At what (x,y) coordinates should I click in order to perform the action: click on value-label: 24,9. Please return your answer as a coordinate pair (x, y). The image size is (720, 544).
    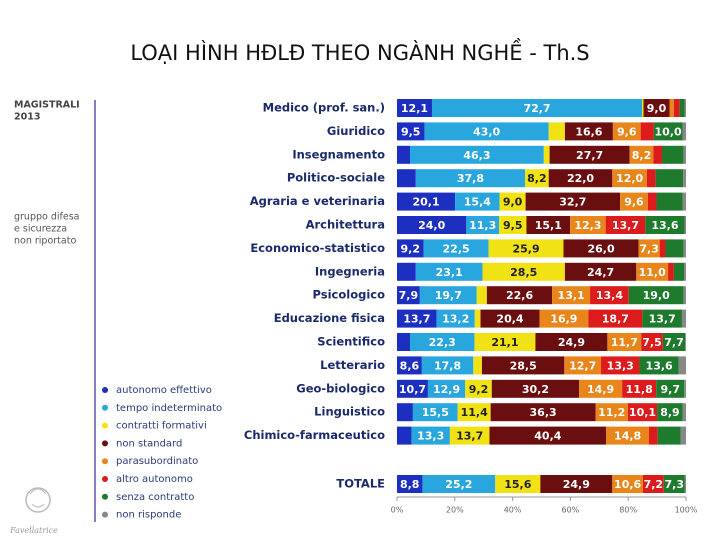
    Looking at the image, I should click on (571, 342).